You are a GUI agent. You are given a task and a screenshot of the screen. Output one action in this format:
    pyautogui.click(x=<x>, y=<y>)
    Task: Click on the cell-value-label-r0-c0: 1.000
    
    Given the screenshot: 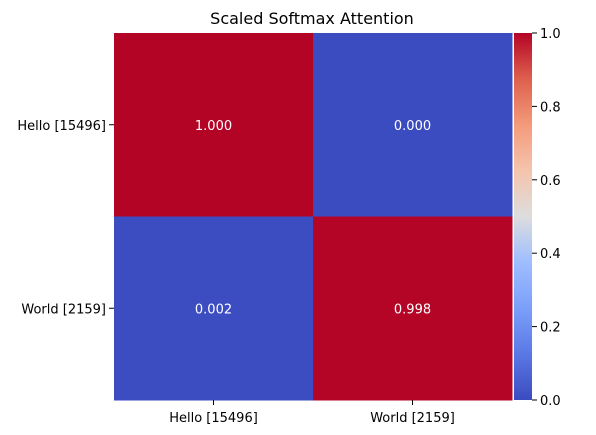 What is the action you would take?
    pyautogui.click(x=213, y=126)
    